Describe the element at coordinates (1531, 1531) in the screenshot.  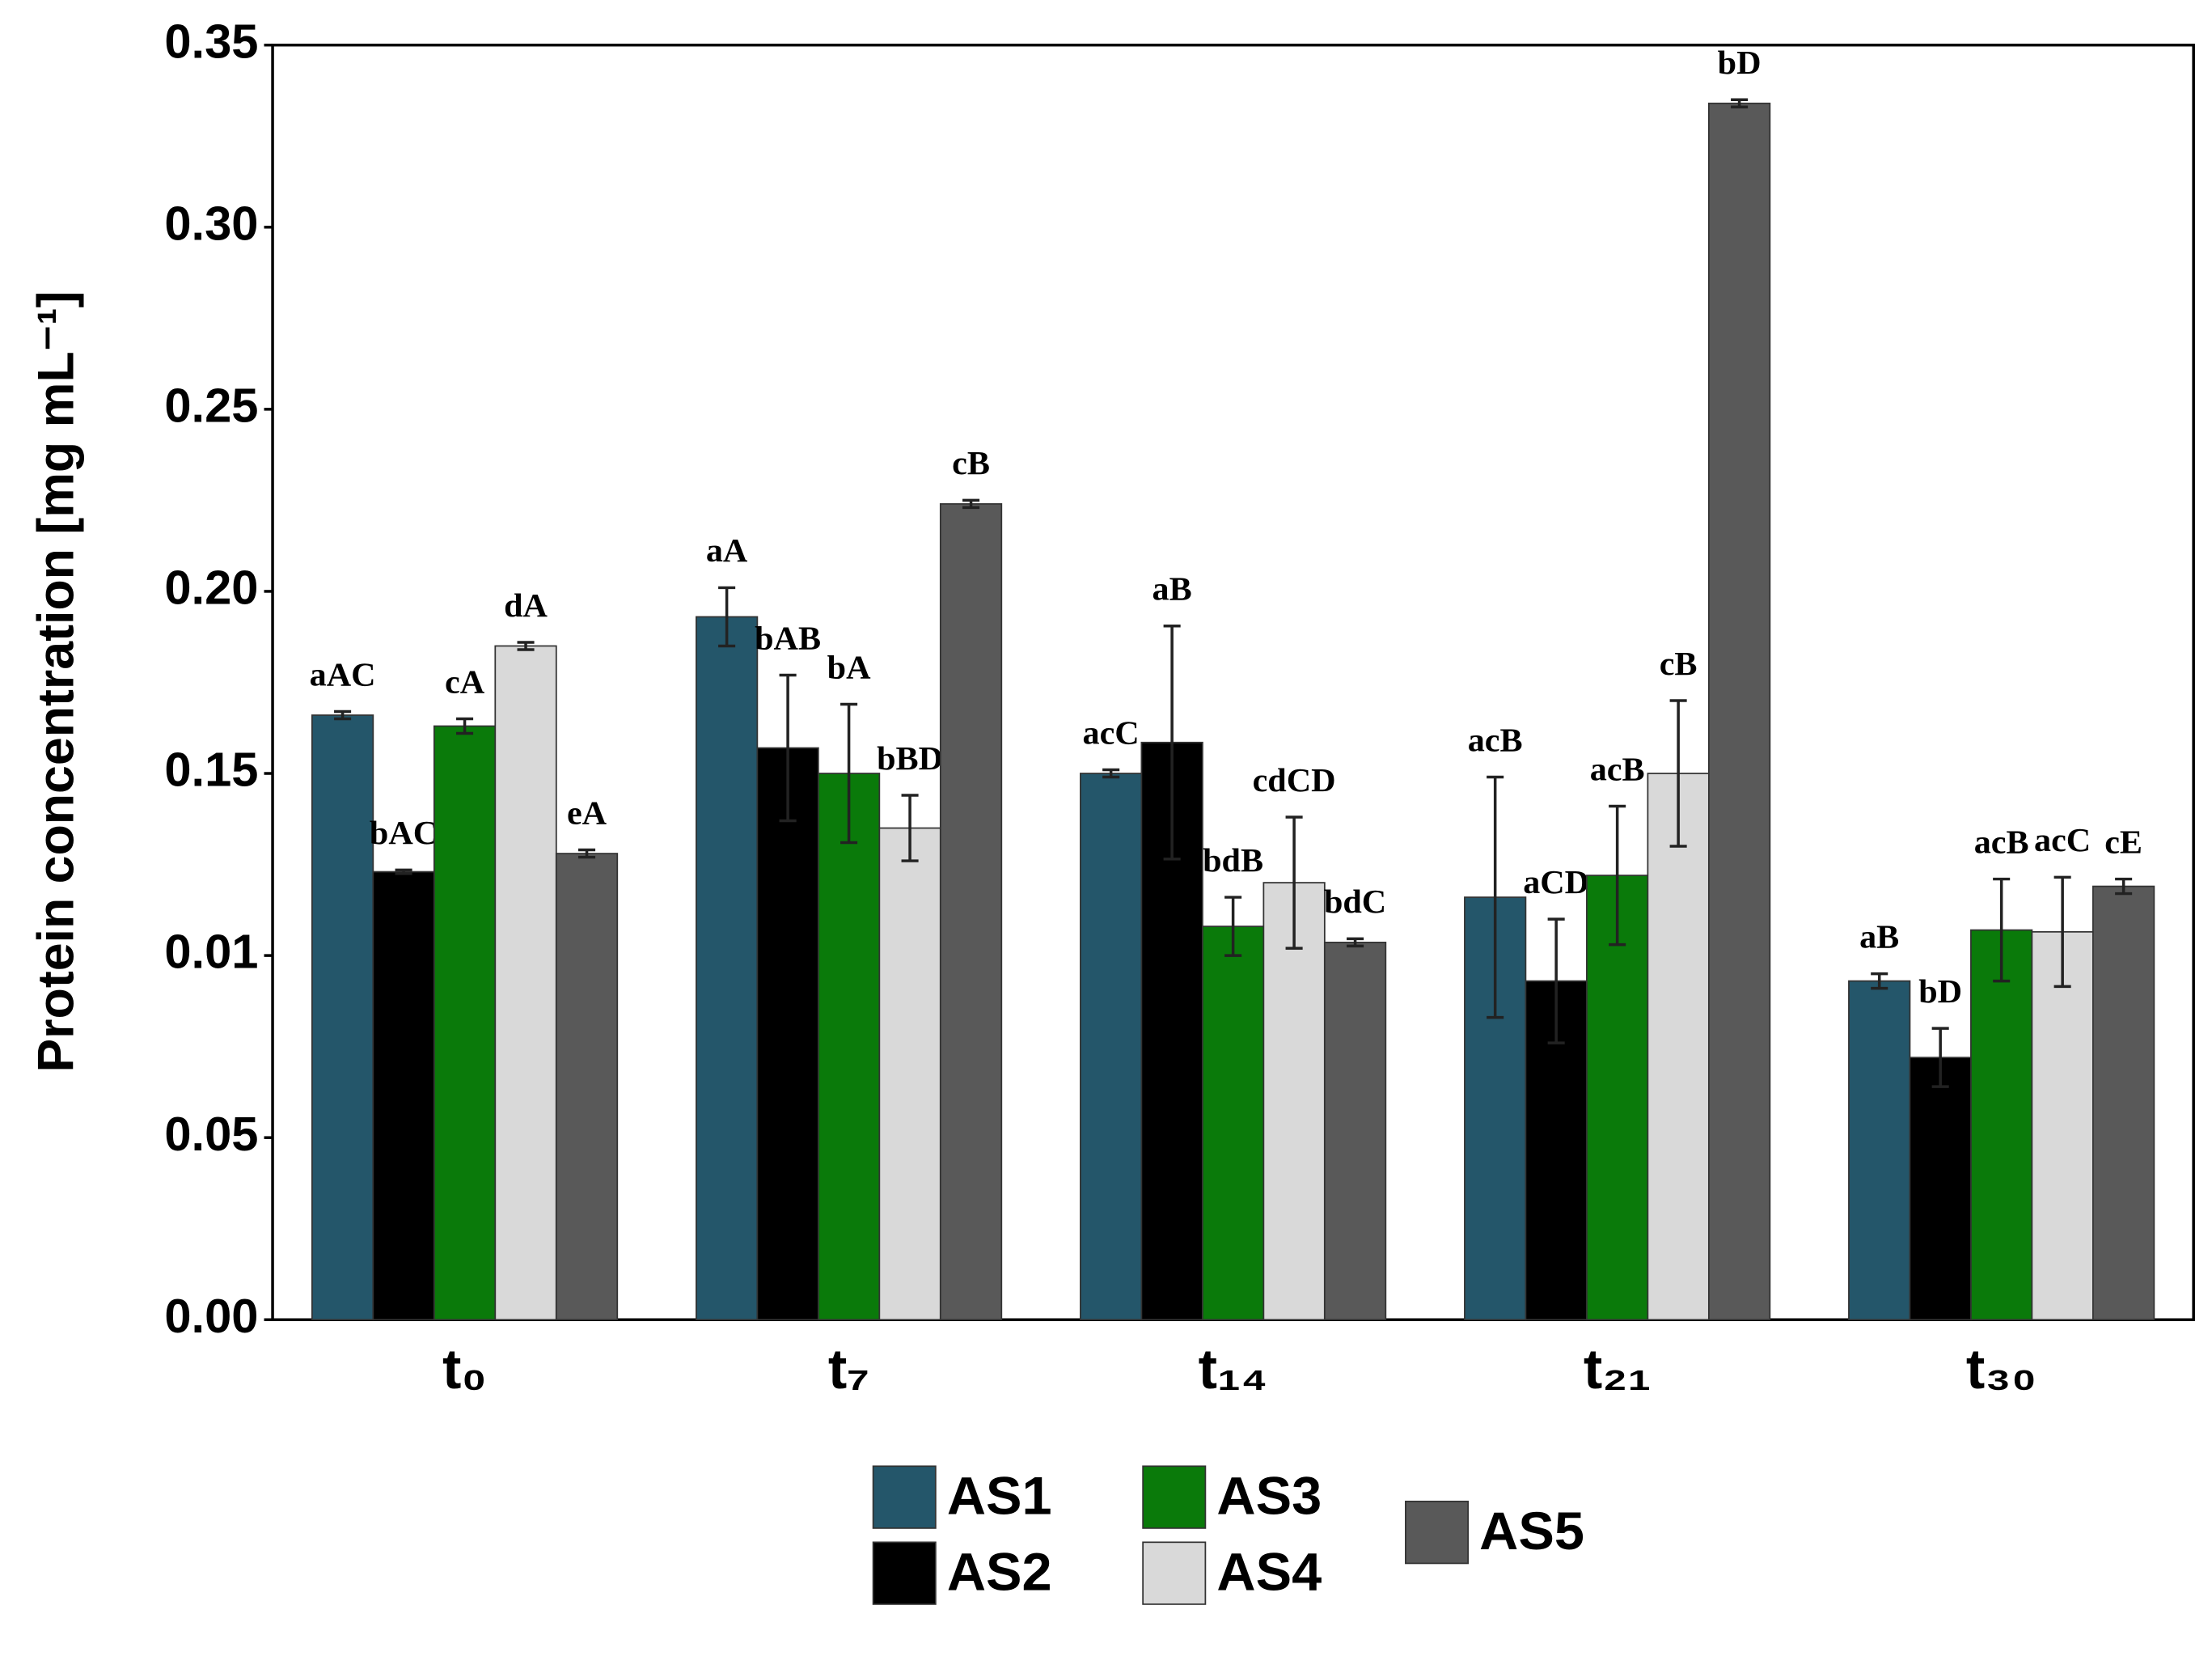
I see `legend-label: AS5` at that location.